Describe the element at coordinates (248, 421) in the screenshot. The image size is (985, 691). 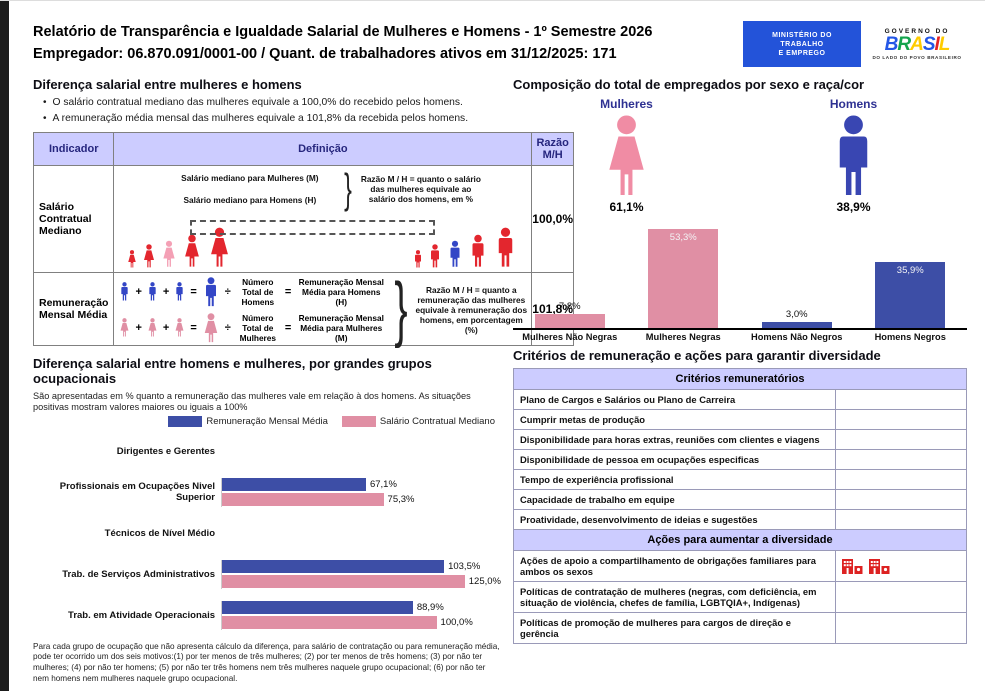
I see `legend-item: Remuneração Mensal Média` at that location.